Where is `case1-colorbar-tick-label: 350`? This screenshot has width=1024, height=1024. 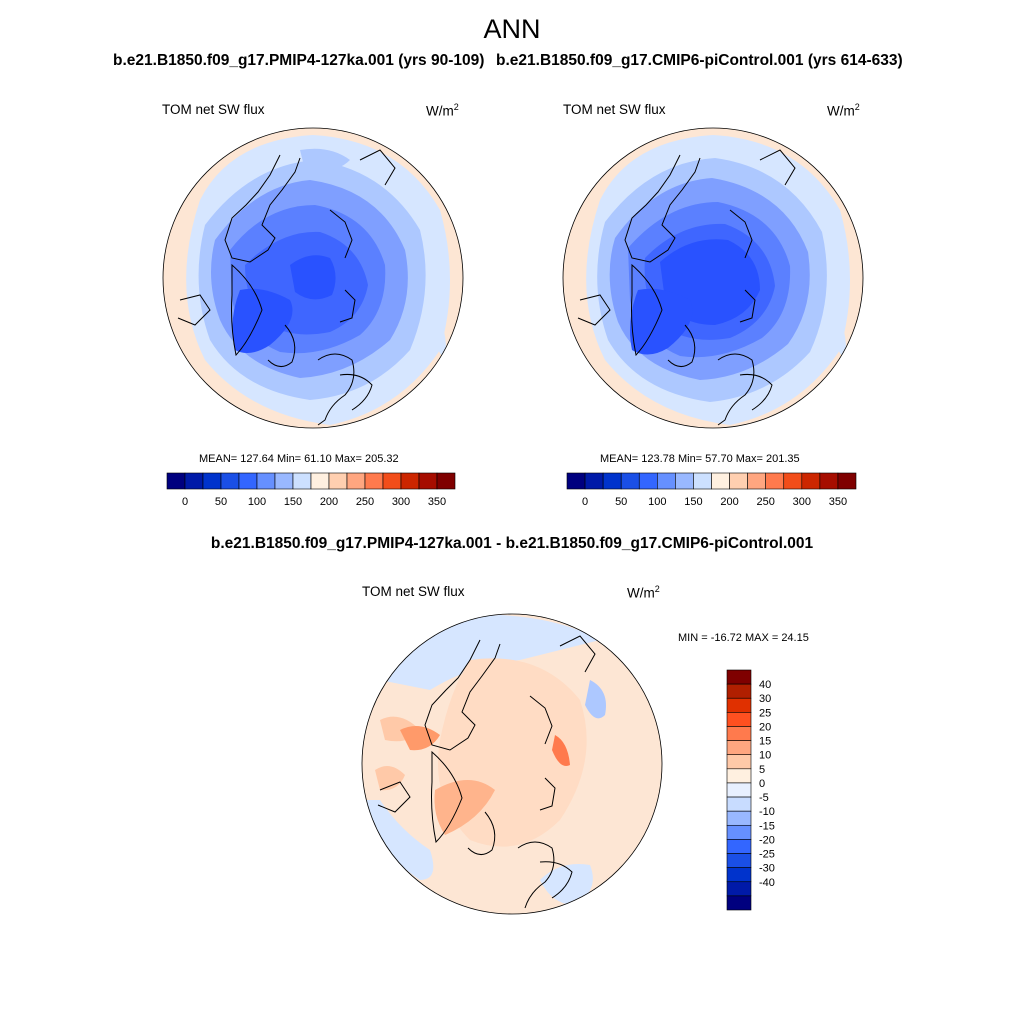
case1-colorbar-tick-label: 350 is located at coordinates (437, 502).